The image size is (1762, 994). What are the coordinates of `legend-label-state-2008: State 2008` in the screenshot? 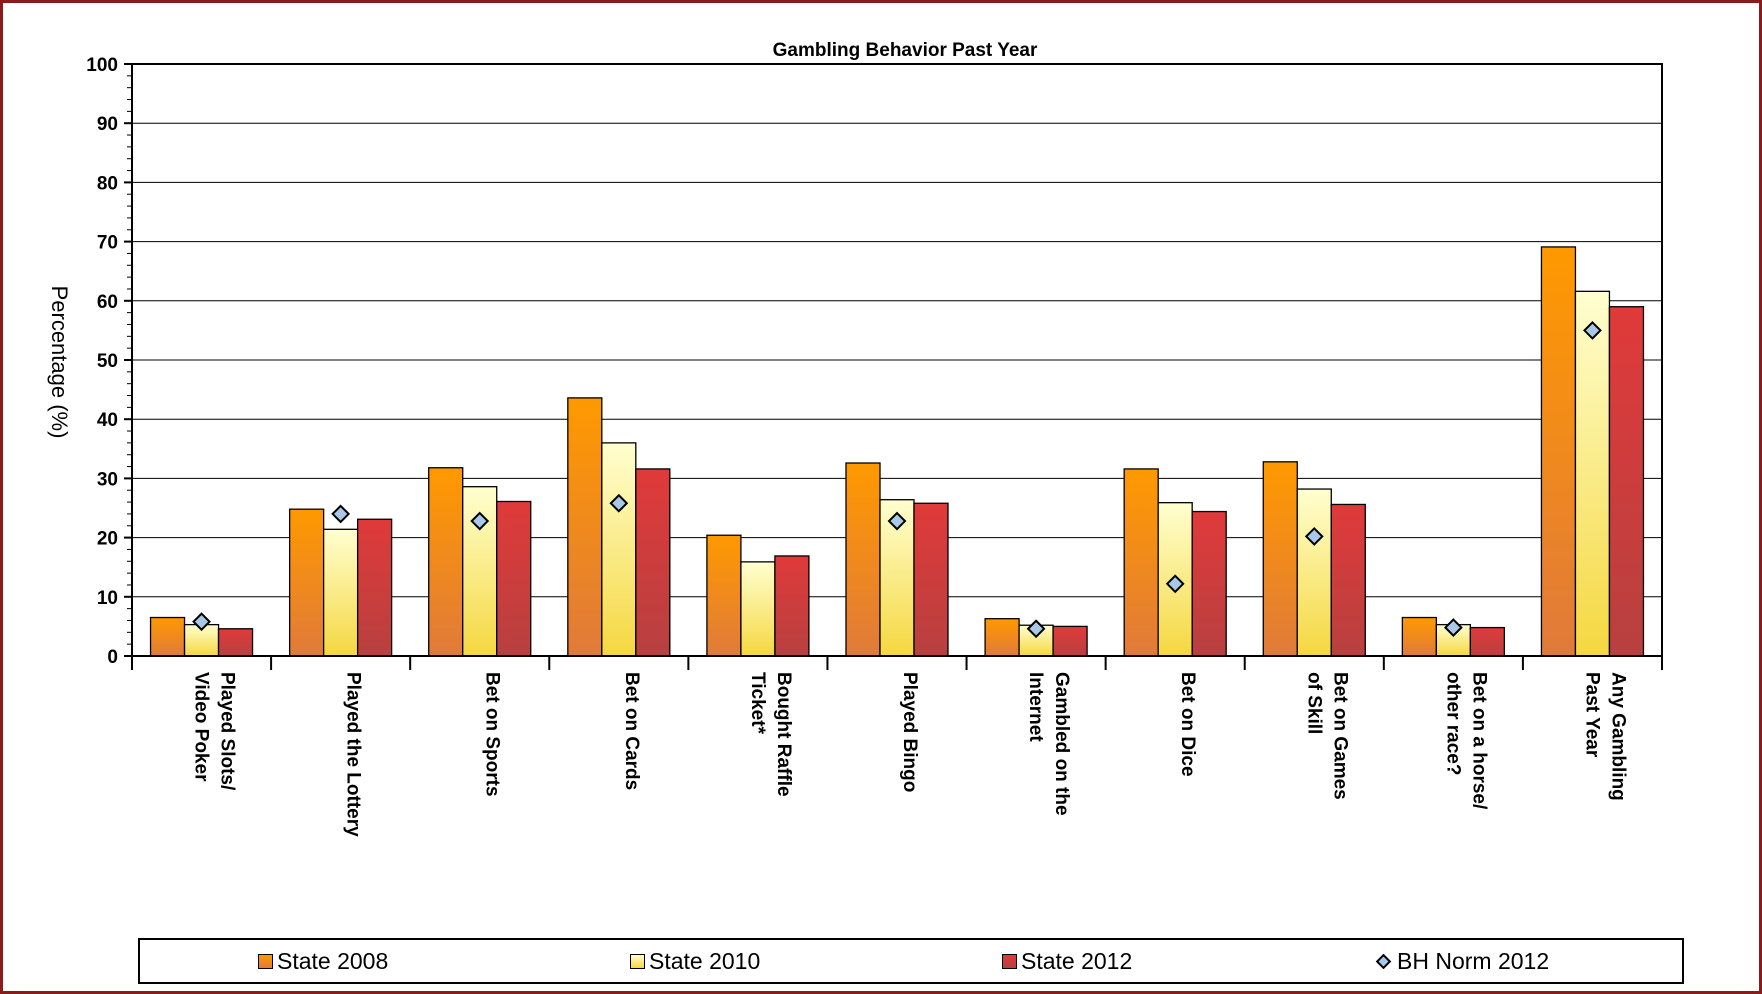 It's located at (333, 960).